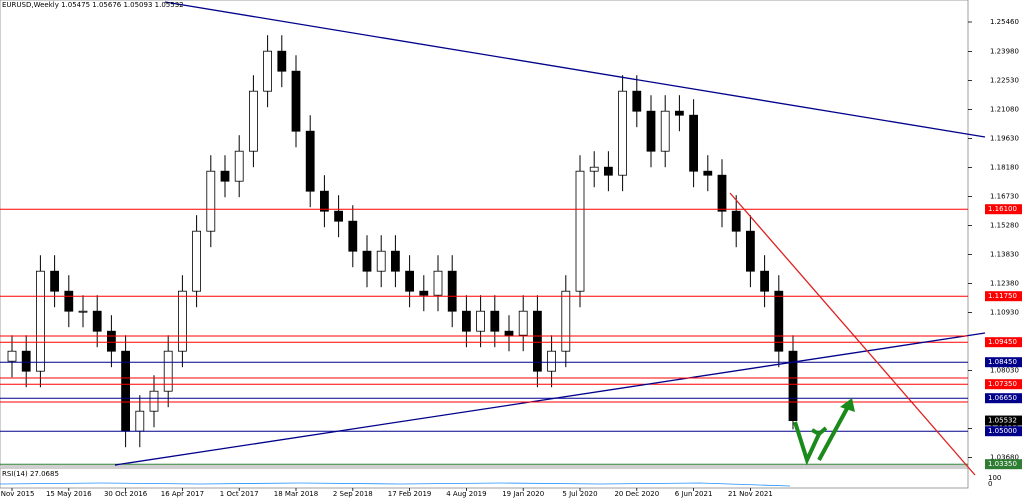 This screenshot has width=1024, height=500. Describe the element at coordinates (466, 494) in the screenshot. I see `x-tick-label: 4 Aug 2019` at that location.